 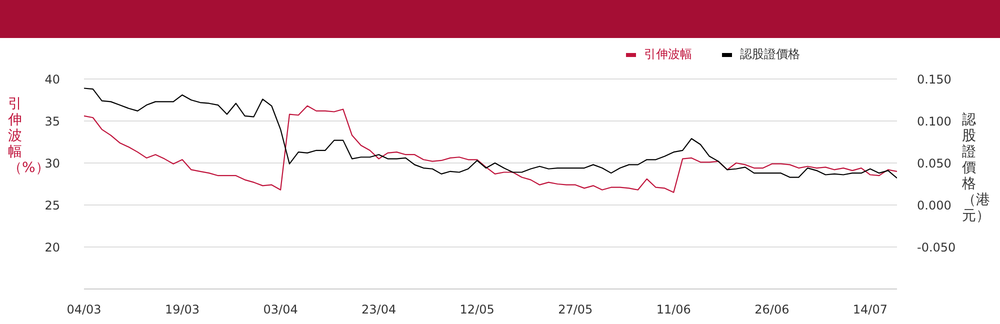 What do you see at coordinates (379, 309) in the screenshot?
I see `x-tick-label: 23/04` at bounding box center [379, 309].